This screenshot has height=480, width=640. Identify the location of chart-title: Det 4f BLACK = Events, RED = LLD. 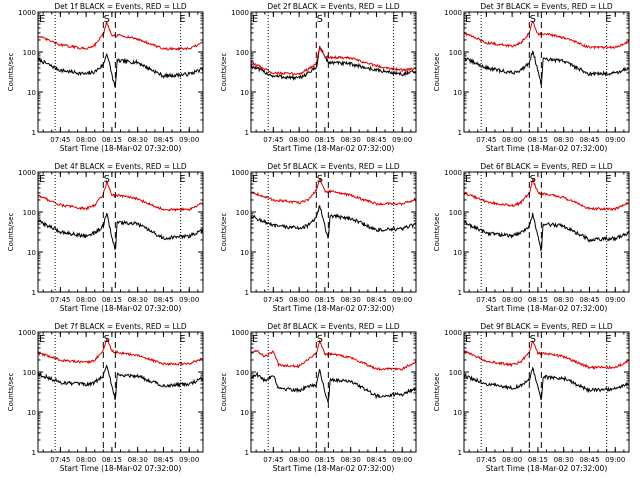
(120, 166).